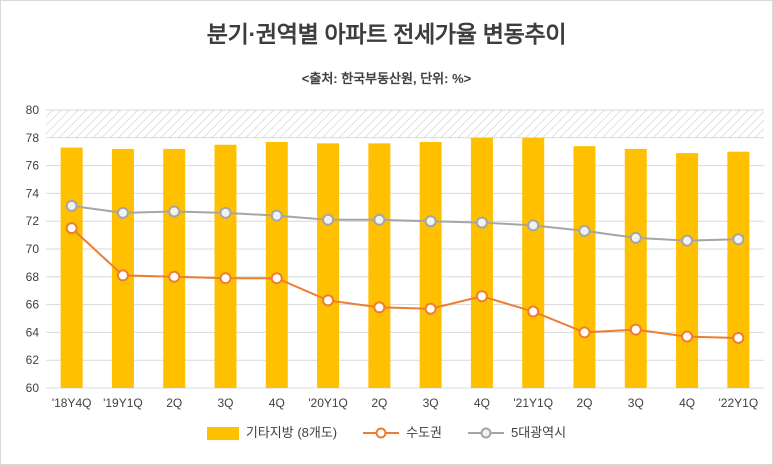 Image resolution: width=773 pixels, height=465 pixels. Describe the element at coordinates (533, 403) in the screenshot. I see `x-tick-label: '21Y1Q` at that location.